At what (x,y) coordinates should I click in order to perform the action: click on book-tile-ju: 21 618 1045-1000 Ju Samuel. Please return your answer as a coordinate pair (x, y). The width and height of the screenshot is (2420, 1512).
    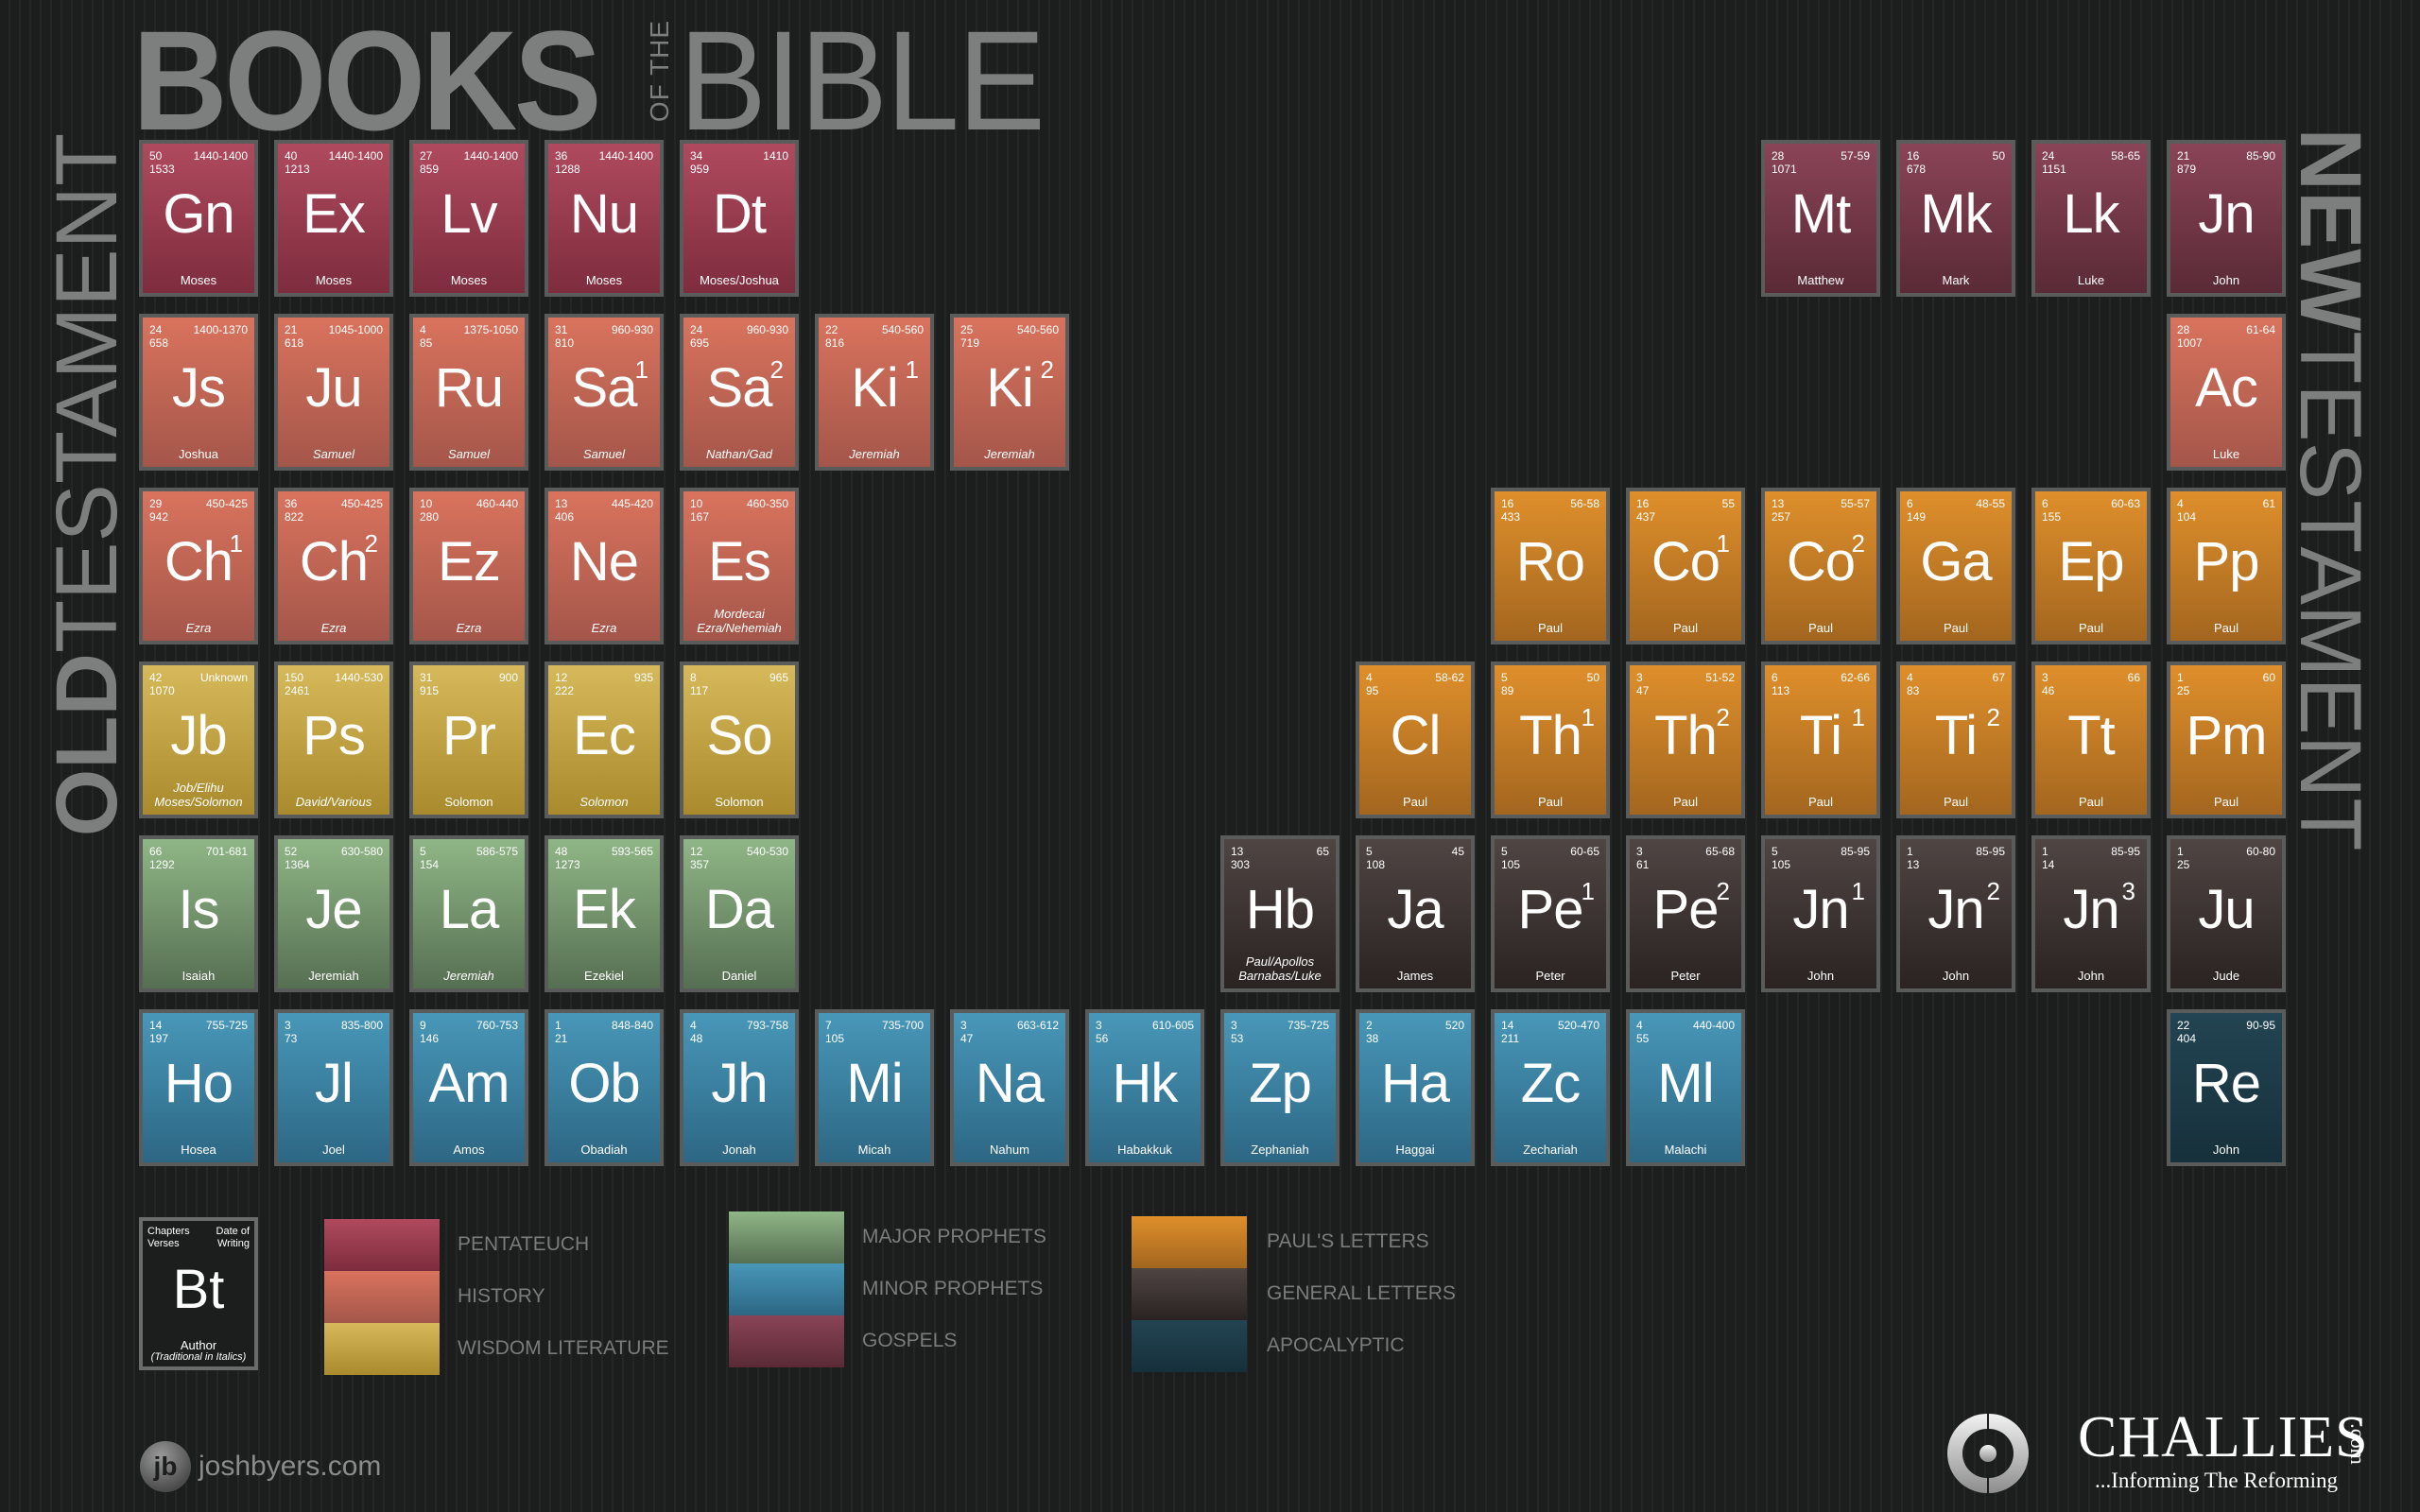
    Looking at the image, I should click on (334, 392).